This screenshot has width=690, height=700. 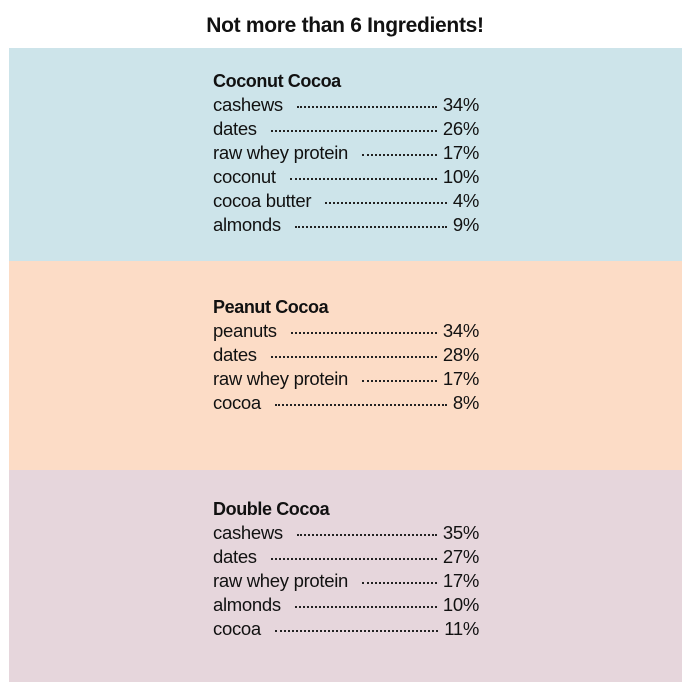 I want to click on ingredient-row: almonds 10%, so click(x=346, y=606).